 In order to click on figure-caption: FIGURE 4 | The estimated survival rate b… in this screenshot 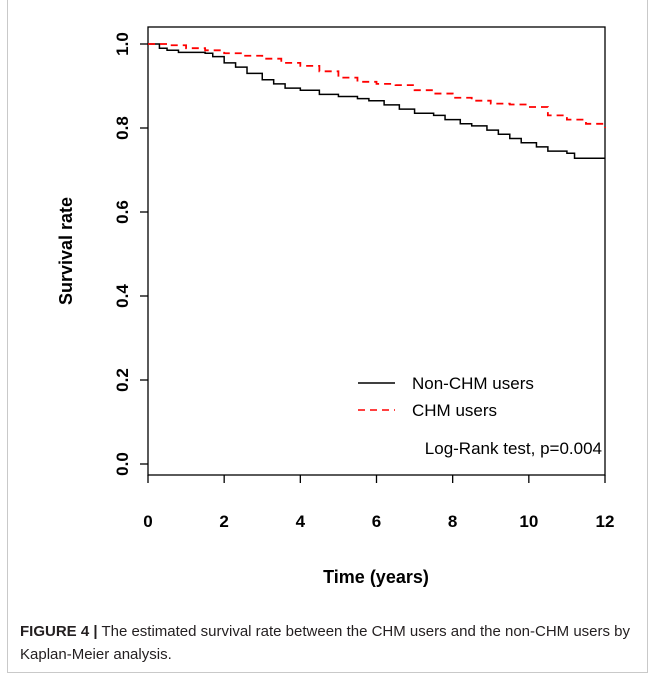, I will do `click(330, 643)`.